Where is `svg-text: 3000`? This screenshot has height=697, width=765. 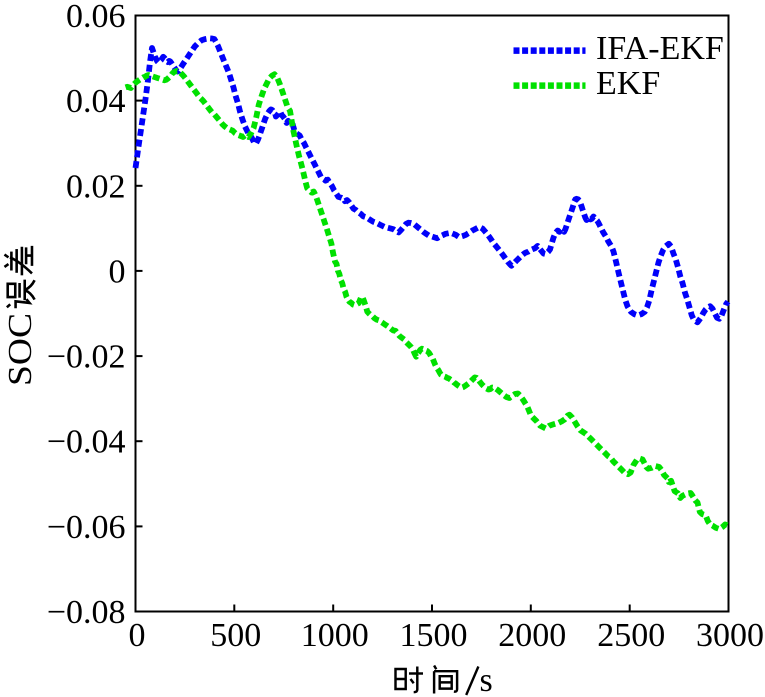
svg-text: 3000 is located at coordinates (730, 635).